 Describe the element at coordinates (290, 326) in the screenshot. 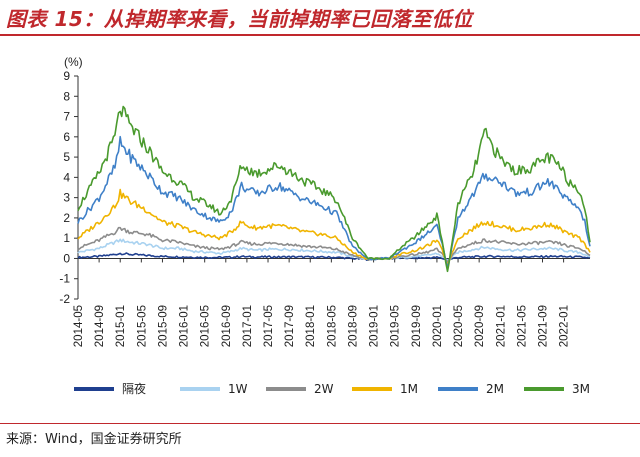

I see `x-tick-label: 2017-09` at that location.